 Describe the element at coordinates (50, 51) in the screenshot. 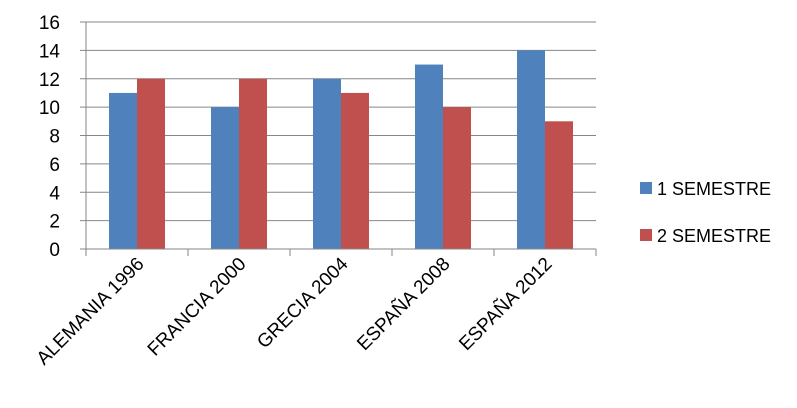

I see `y-tick-label: 14` at that location.